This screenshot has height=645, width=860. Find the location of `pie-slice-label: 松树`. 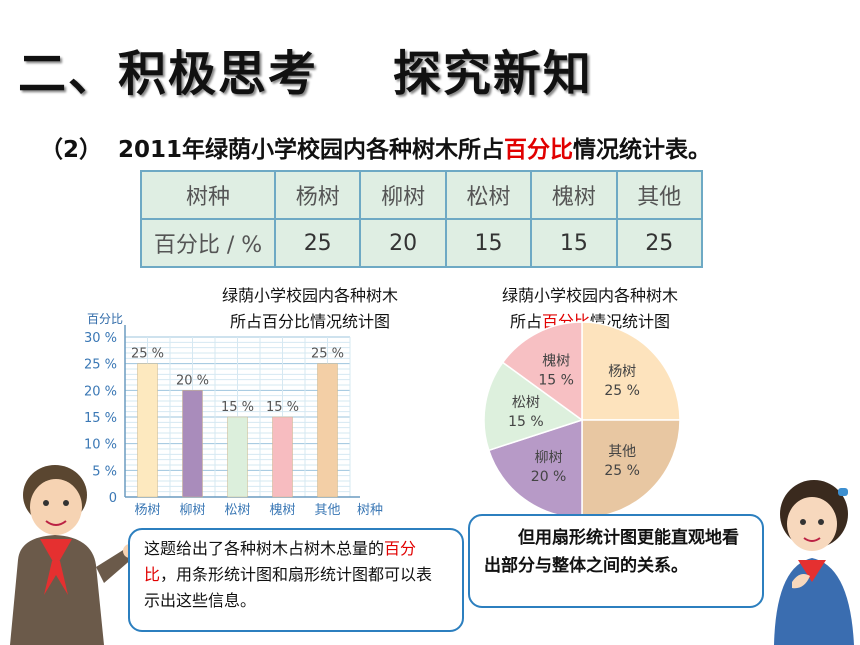

pie-slice-label: 松树 is located at coordinates (526, 403).